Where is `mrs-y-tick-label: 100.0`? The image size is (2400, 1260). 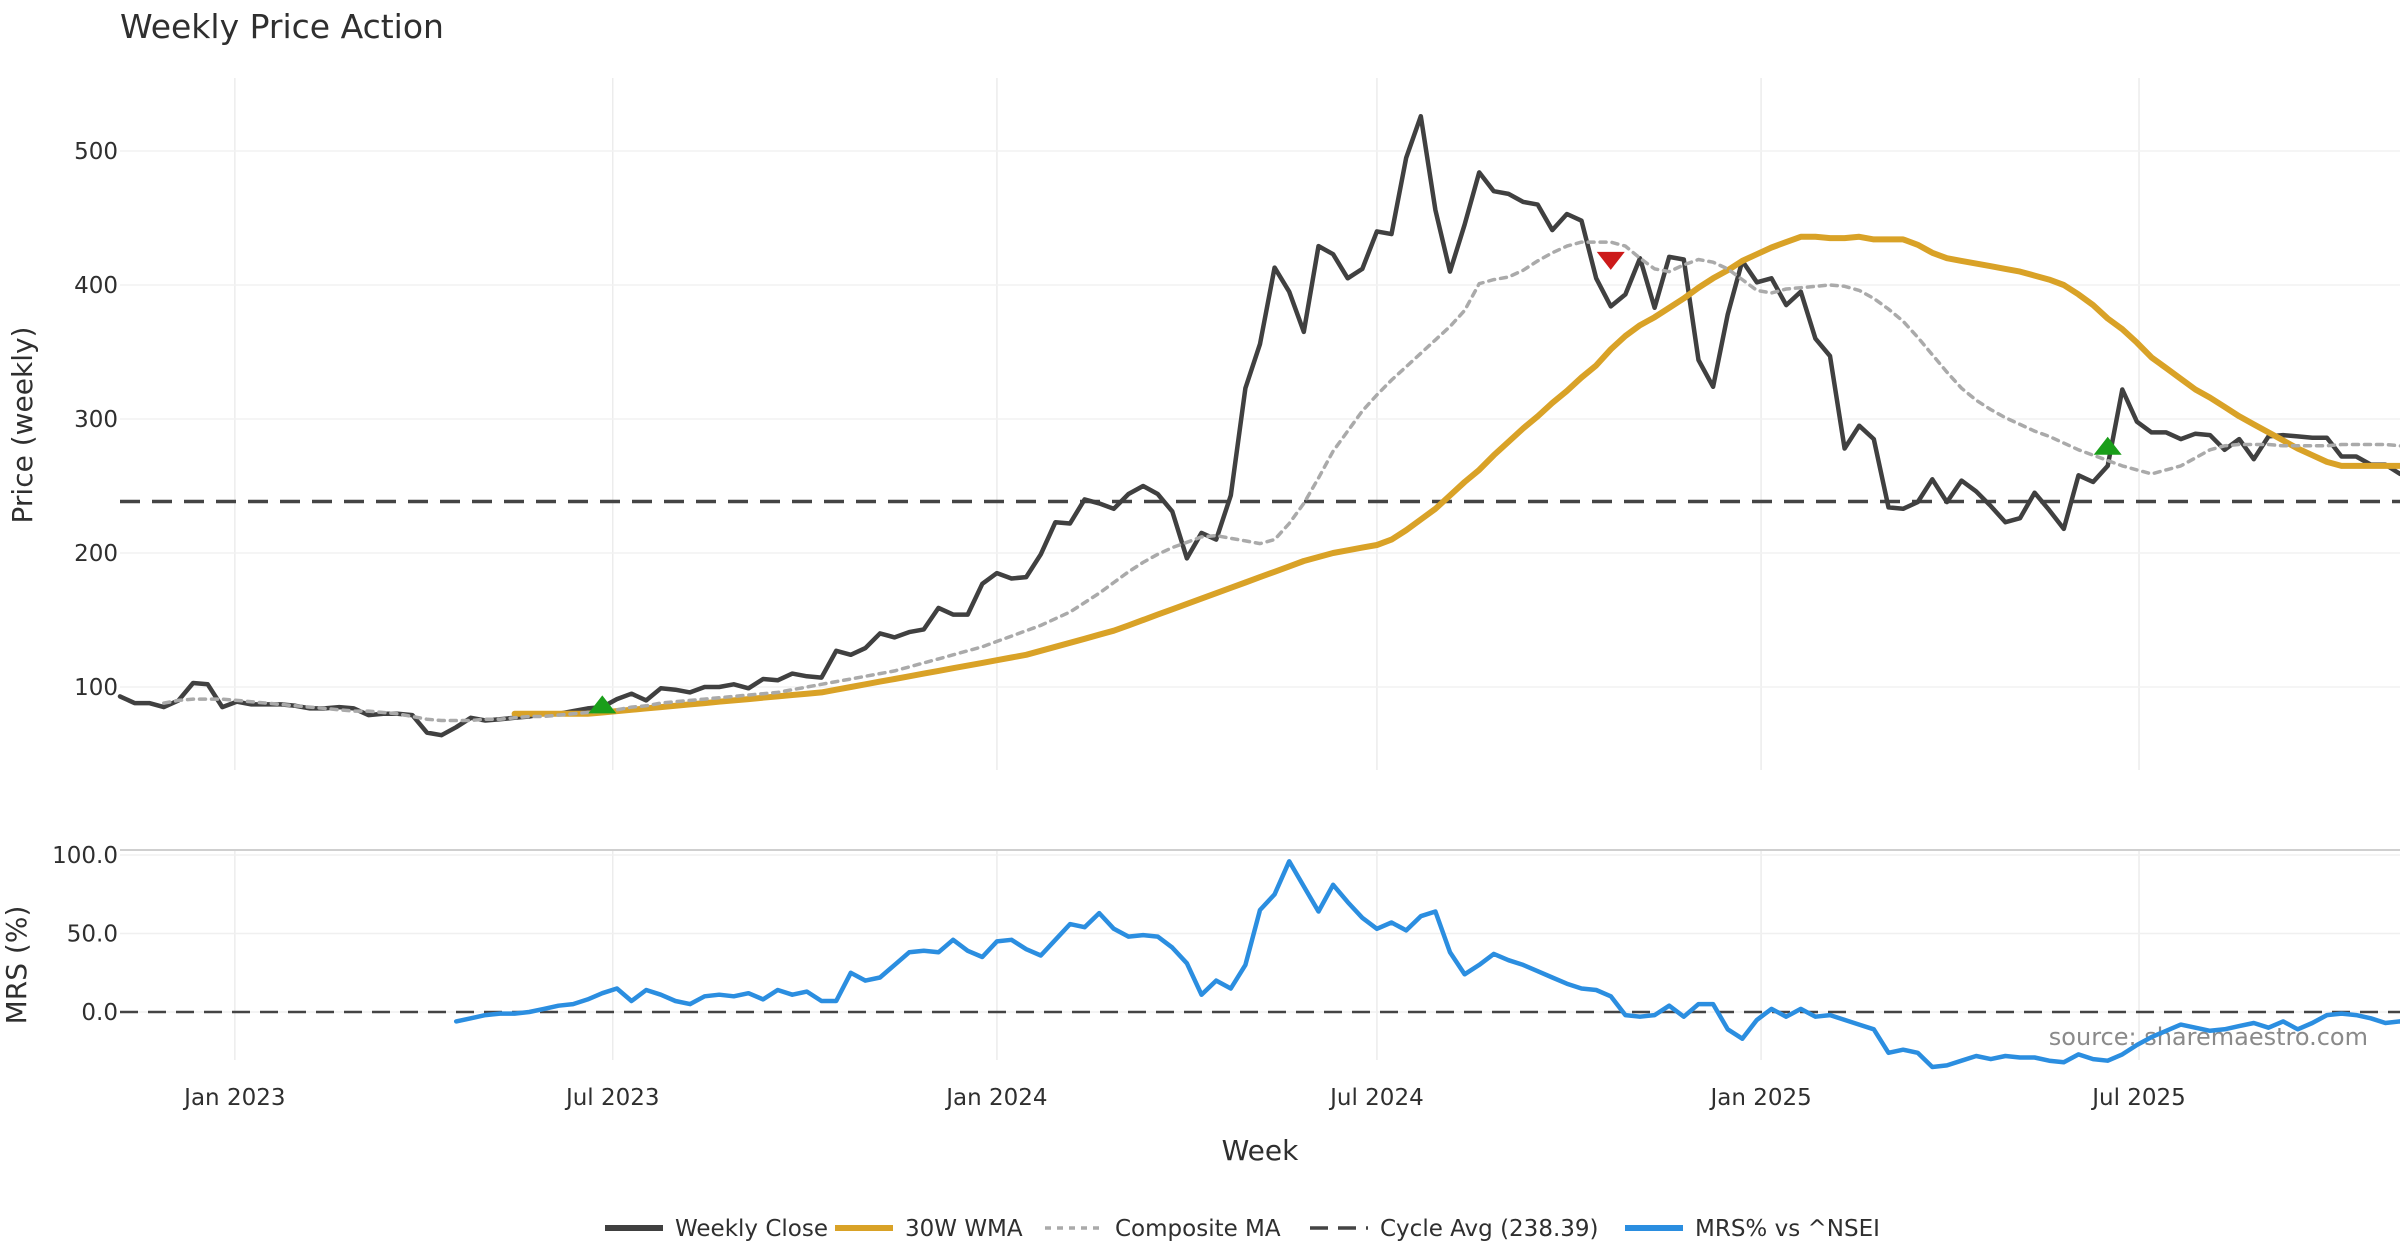 mrs-y-tick-label: 100.0 is located at coordinates (85, 856).